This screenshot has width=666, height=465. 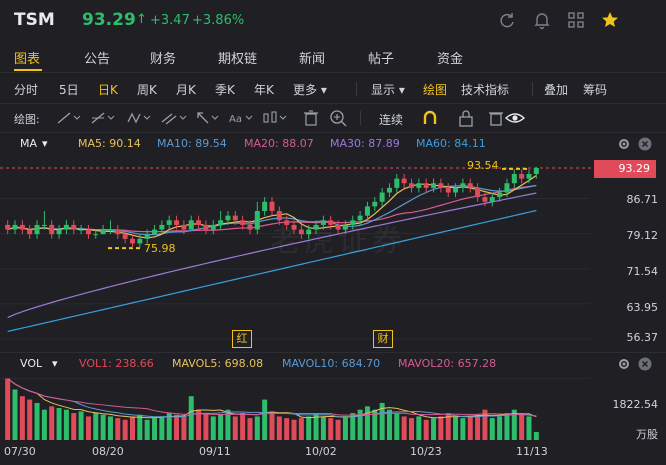 What do you see at coordinates (116, 363) in the screenshot?
I see `vol1-value: VOL1: 238.66` at bounding box center [116, 363].